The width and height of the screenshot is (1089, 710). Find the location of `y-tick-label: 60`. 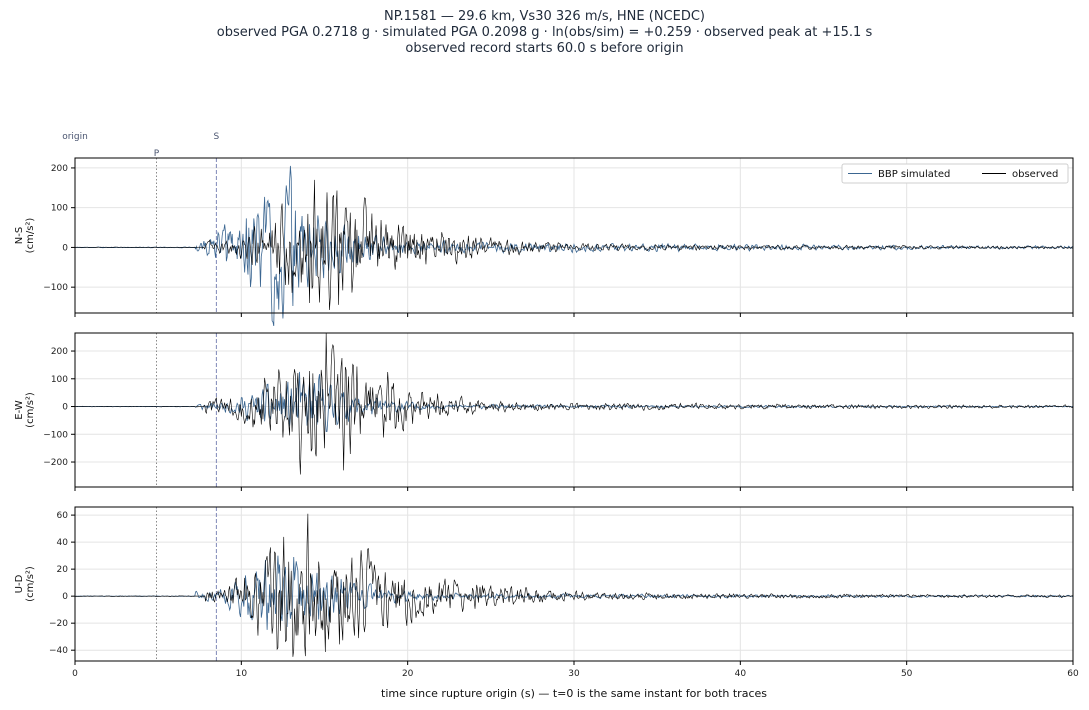

y-tick-label: 60 is located at coordinates (63, 516).